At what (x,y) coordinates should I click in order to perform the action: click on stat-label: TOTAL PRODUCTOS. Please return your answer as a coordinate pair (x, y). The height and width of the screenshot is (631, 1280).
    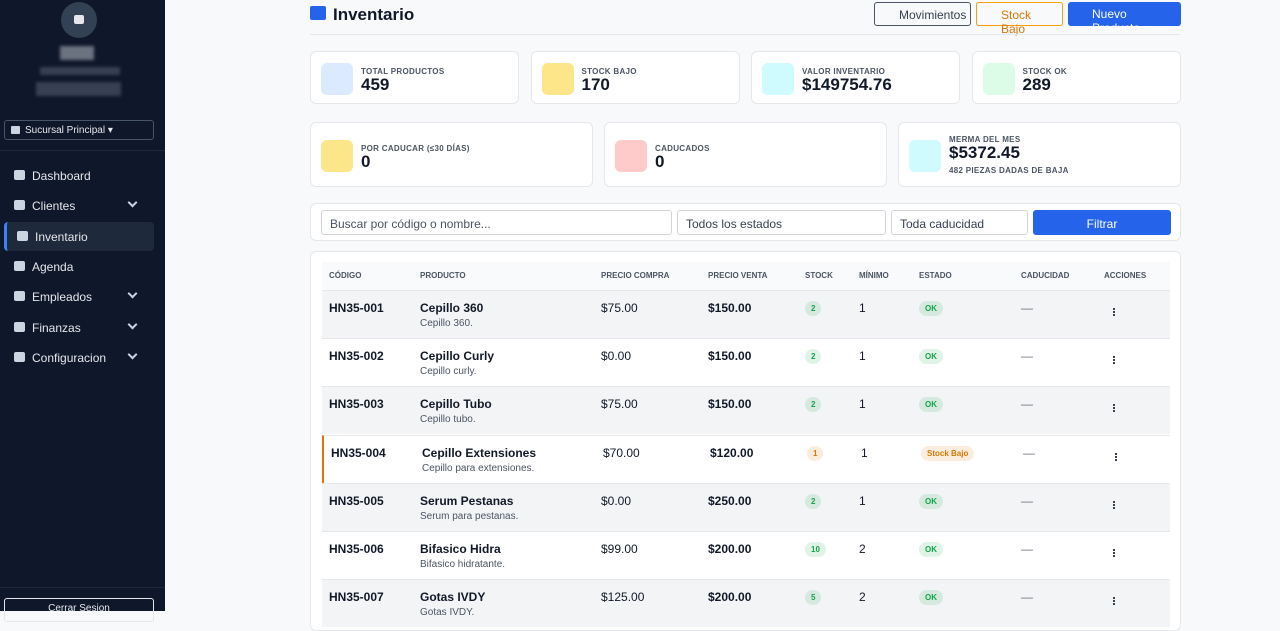
    Looking at the image, I should click on (403, 71).